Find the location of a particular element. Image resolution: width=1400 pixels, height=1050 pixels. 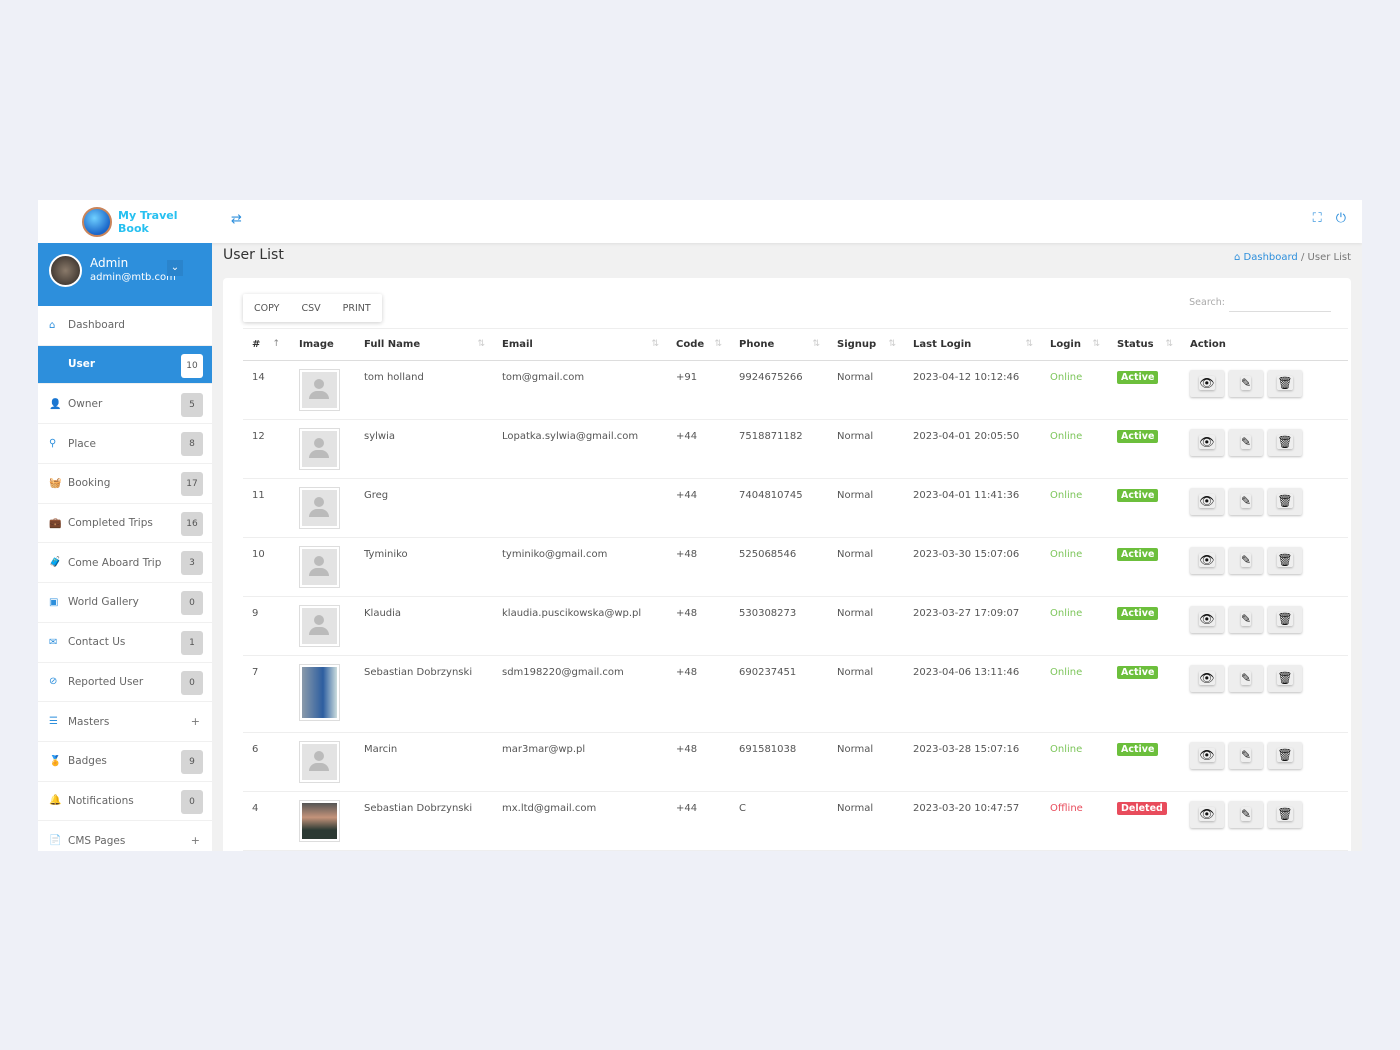

sidebar-item-notifications: 🔔 Notifications 0 is located at coordinates (125, 802).